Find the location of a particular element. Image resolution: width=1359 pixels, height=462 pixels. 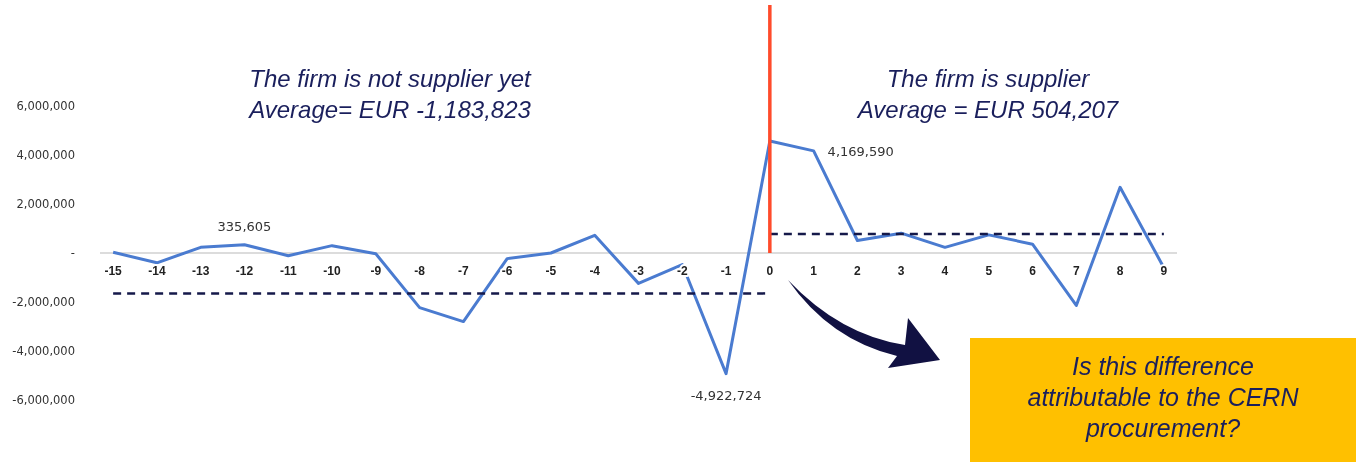

x-tick-label: -1 is located at coordinates (726, 271).